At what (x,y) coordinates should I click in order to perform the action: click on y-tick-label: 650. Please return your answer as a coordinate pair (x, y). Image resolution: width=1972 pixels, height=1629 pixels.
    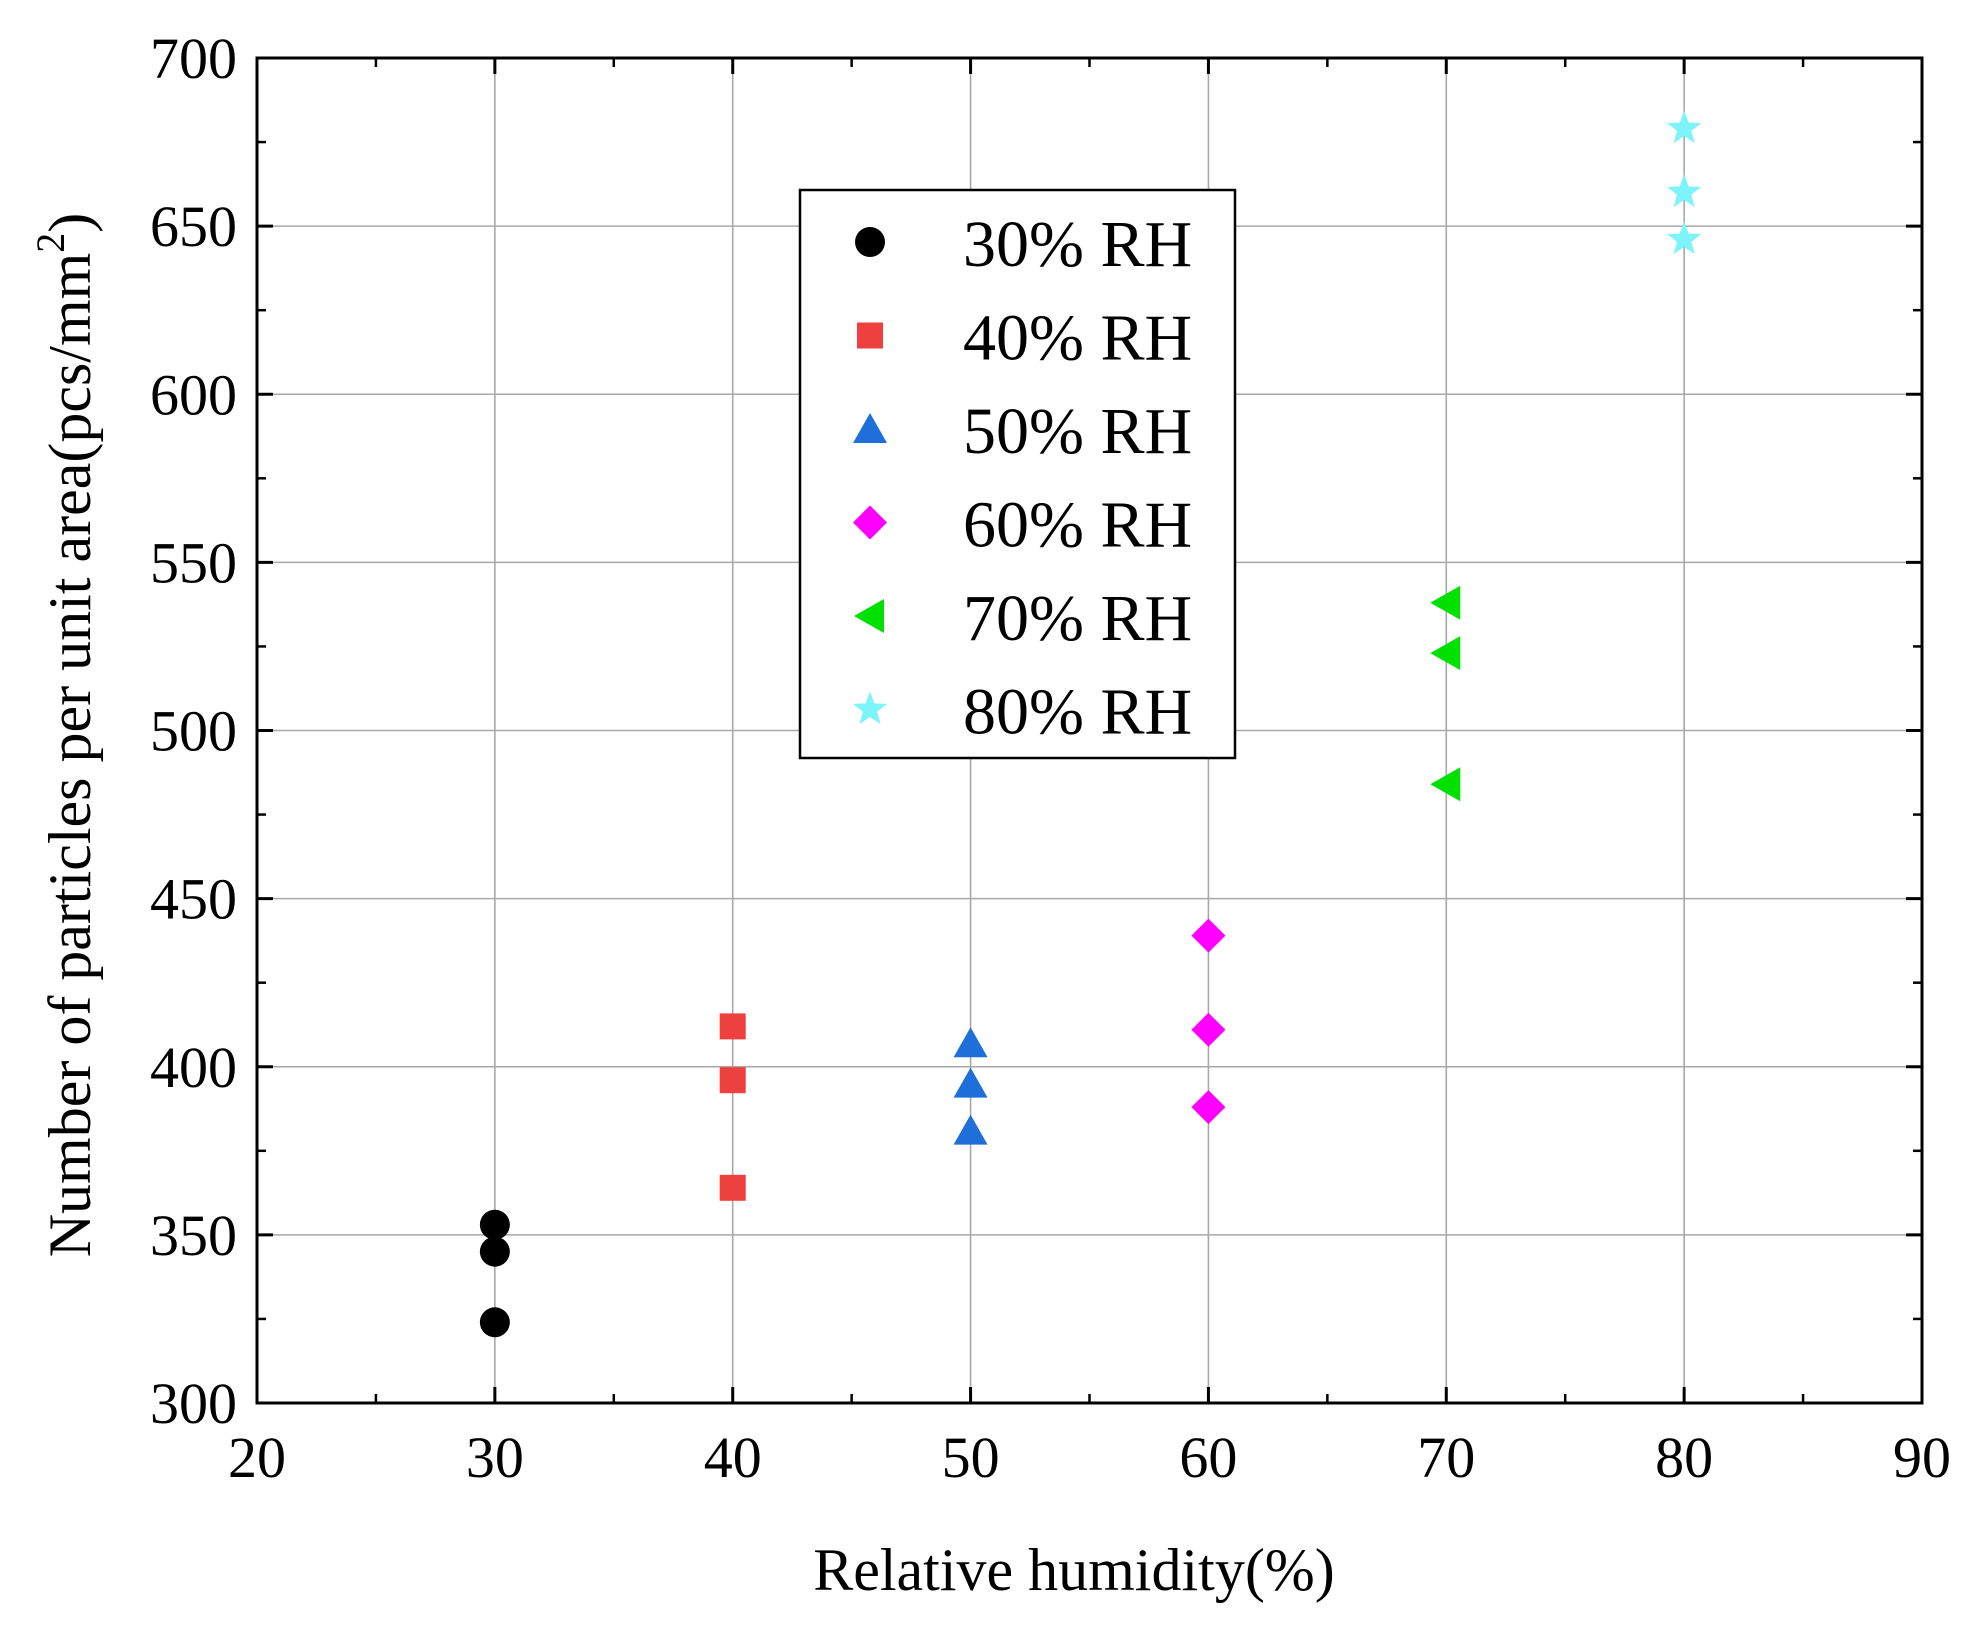
    Looking at the image, I should click on (193, 226).